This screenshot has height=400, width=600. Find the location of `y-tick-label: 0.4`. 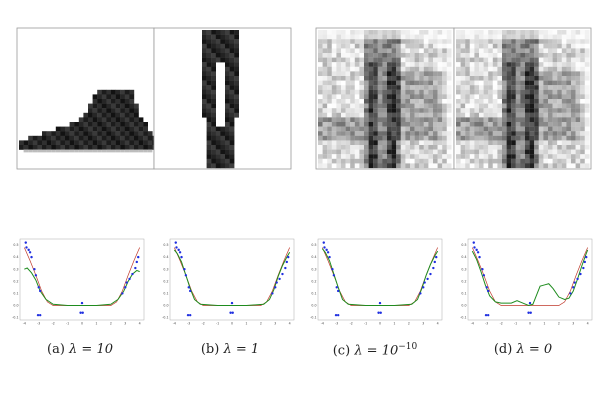

y-tick-label: 0.4 is located at coordinates (165, 257).